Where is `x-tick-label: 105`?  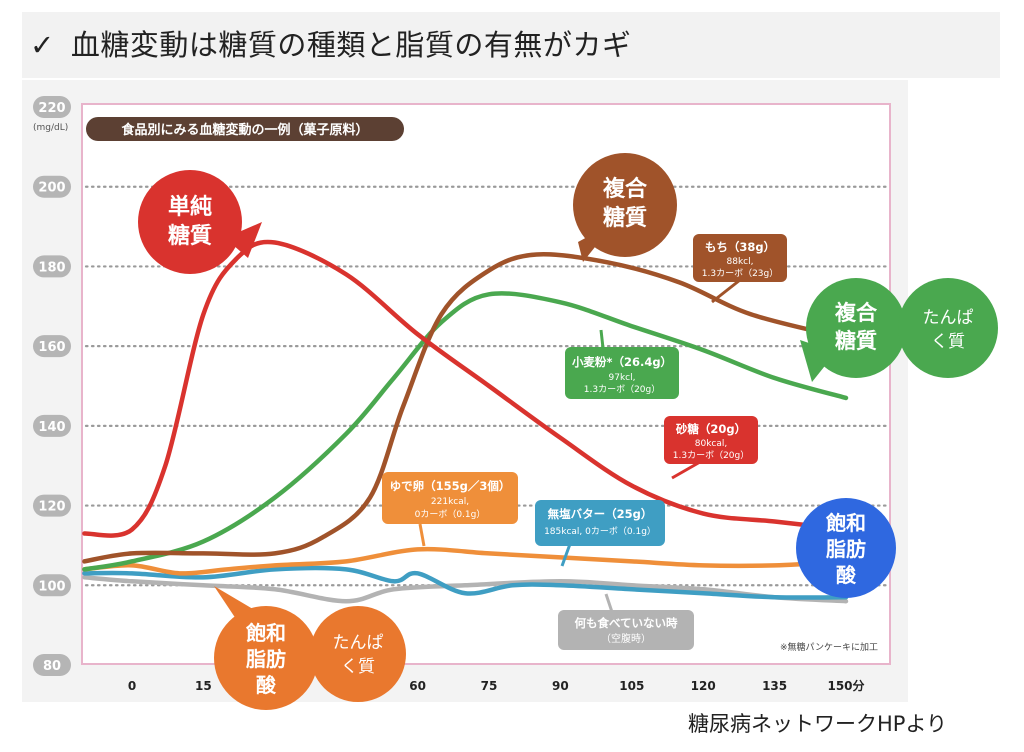
x-tick-label: 105 is located at coordinates (631, 686).